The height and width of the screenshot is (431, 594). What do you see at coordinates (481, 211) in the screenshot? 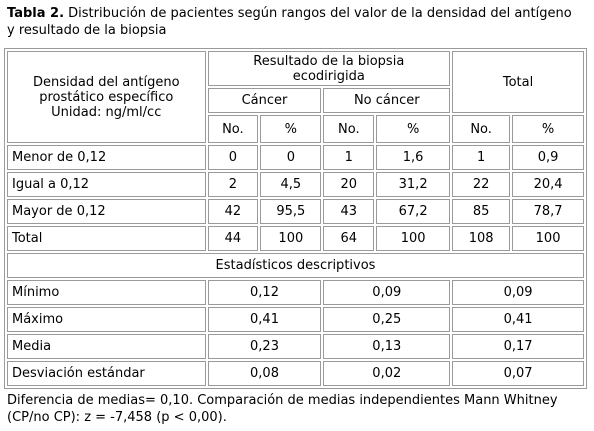
I see `cell: 85` at bounding box center [481, 211].